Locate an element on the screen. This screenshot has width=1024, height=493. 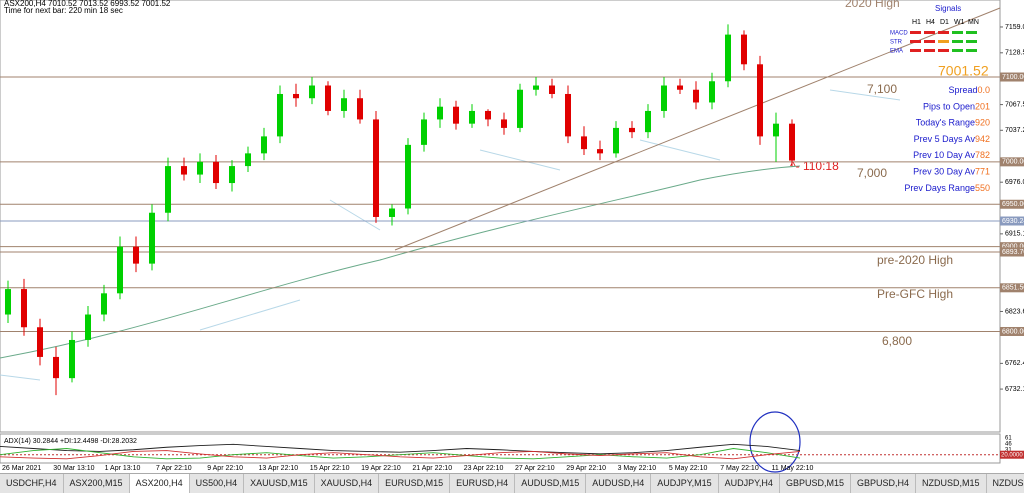
signal-column: H4 is located at coordinates (930, 22).